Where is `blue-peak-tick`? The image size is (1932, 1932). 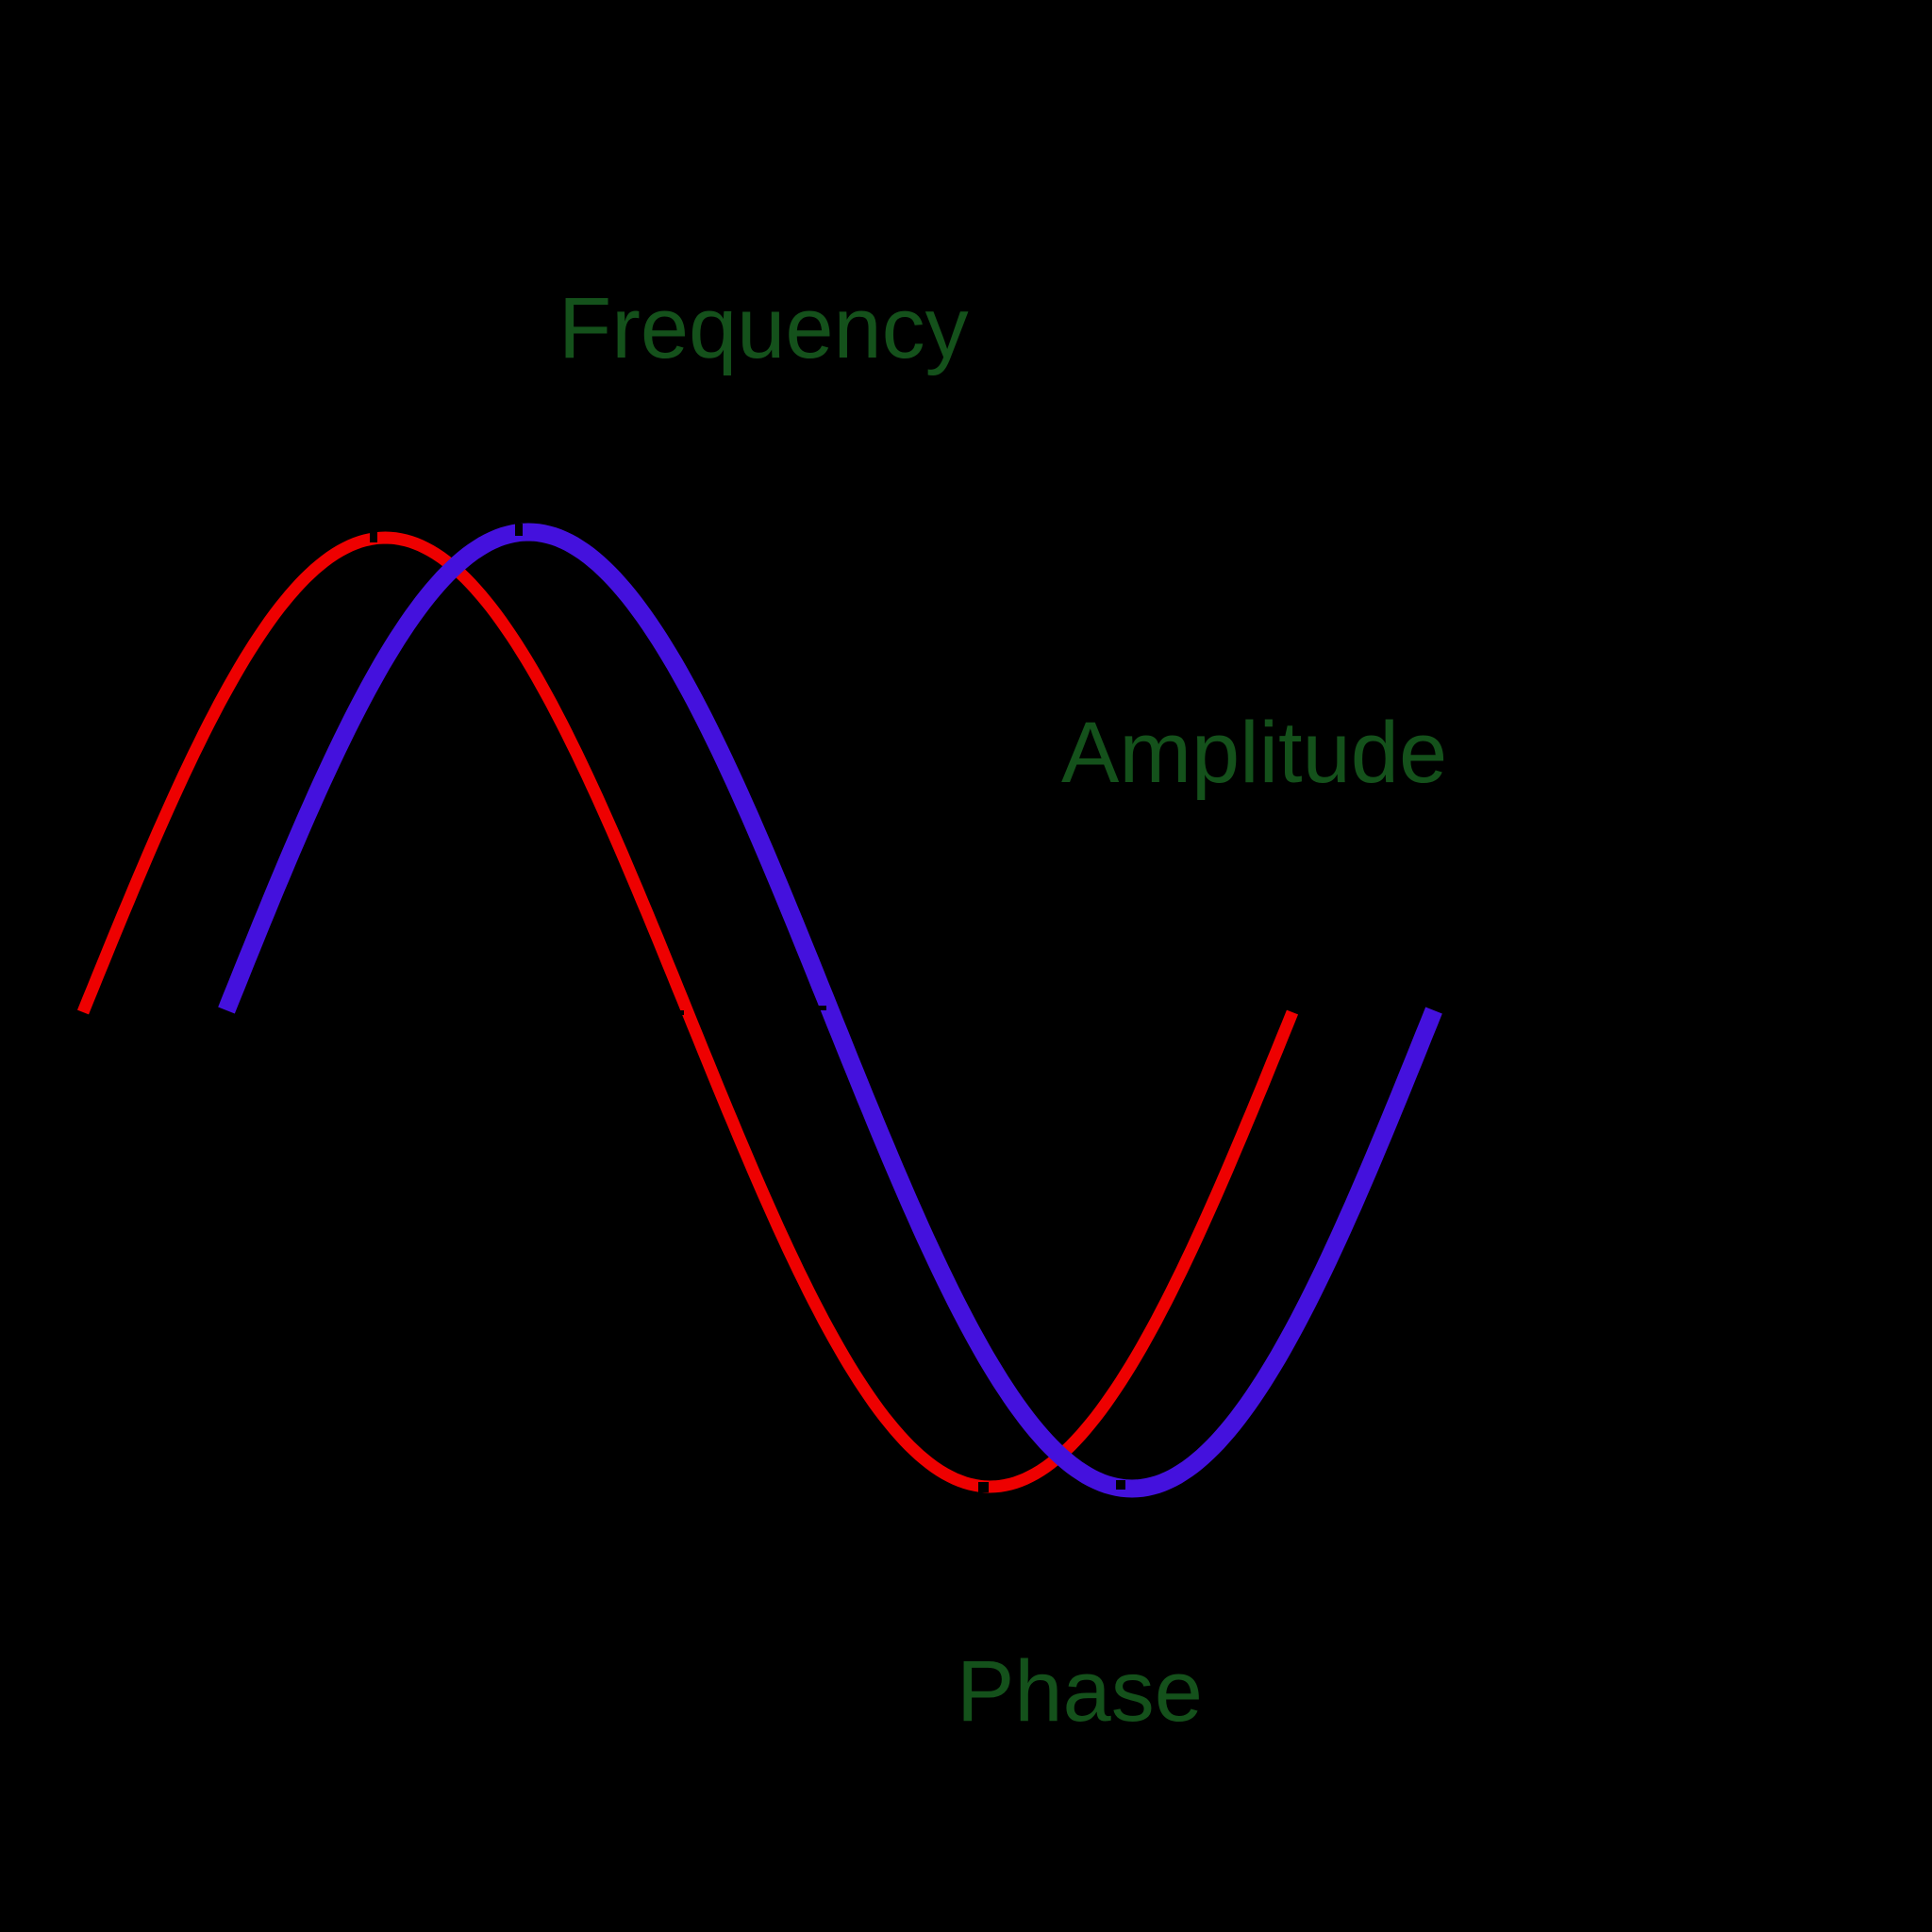 blue-peak-tick is located at coordinates (519, 530).